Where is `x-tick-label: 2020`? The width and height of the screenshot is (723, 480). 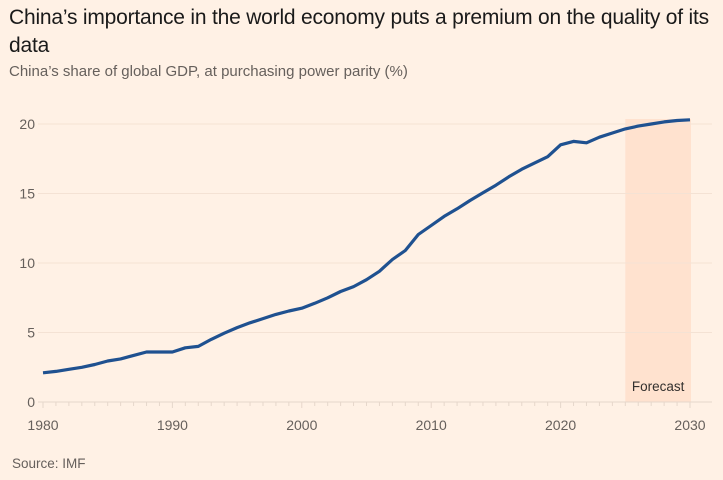 x-tick-label: 2020 is located at coordinates (560, 425).